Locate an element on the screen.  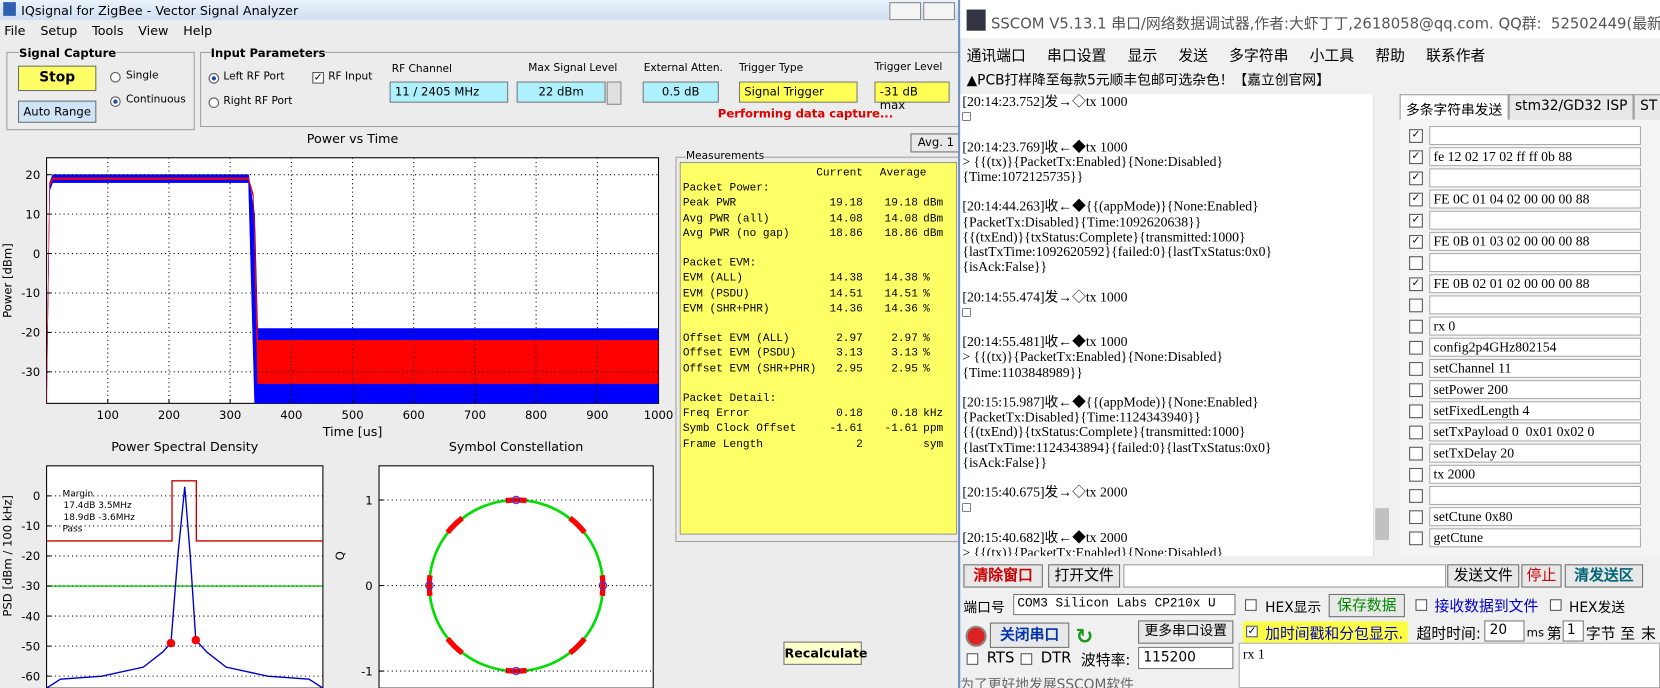
unit: % is located at coordinates (926, 354).